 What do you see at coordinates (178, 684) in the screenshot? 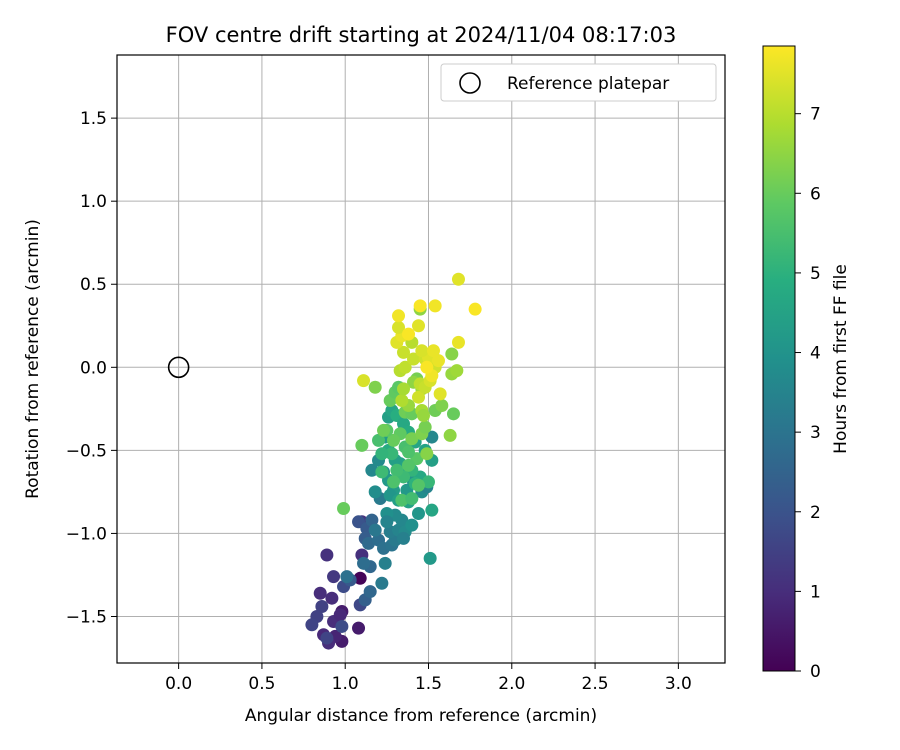
I see `x-tick-label: 0.0` at bounding box center [178, 684].